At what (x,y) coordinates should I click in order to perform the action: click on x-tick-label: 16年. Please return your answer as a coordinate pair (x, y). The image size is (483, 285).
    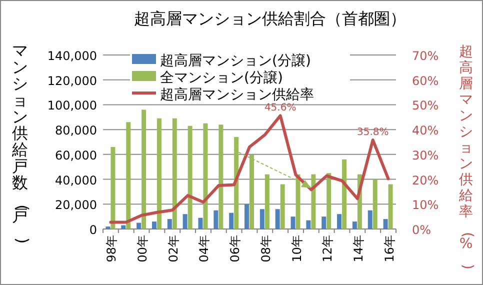
    Looking at the image, I should click on (389, 248).